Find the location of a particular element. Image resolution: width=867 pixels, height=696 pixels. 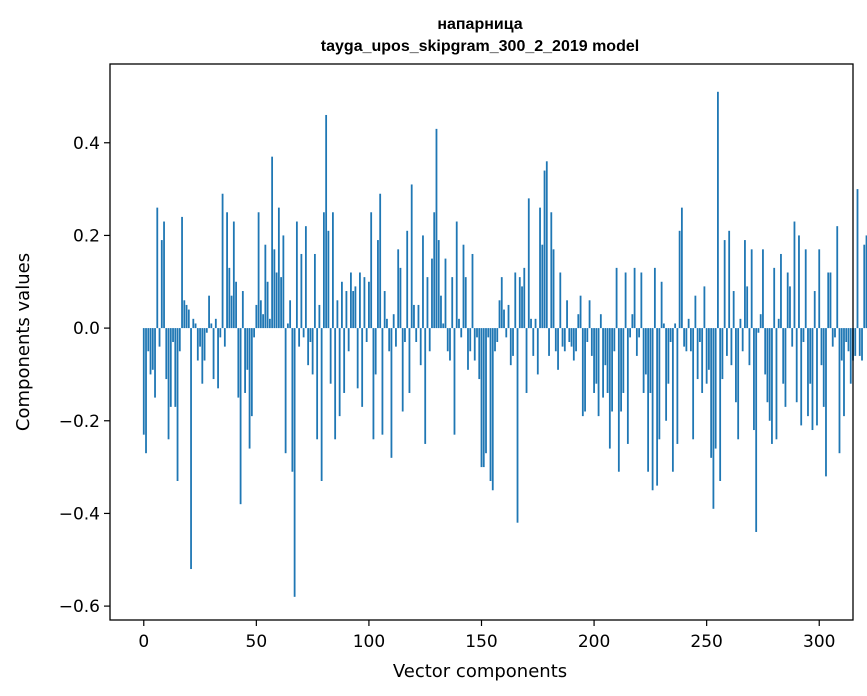

x-tick-label: 250 is located at coordinates (706, 642).